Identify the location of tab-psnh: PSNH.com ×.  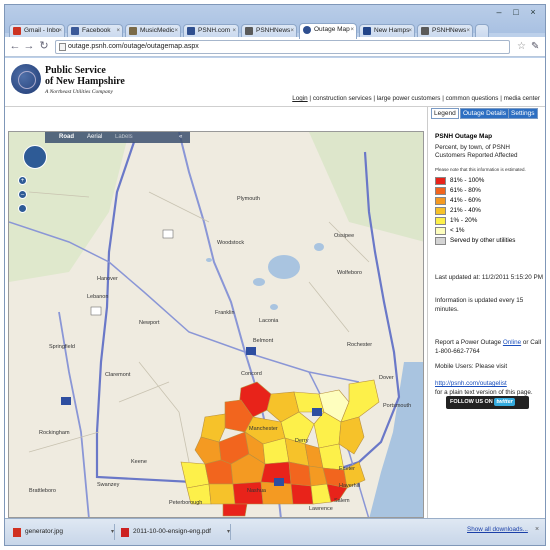
(211, 31).